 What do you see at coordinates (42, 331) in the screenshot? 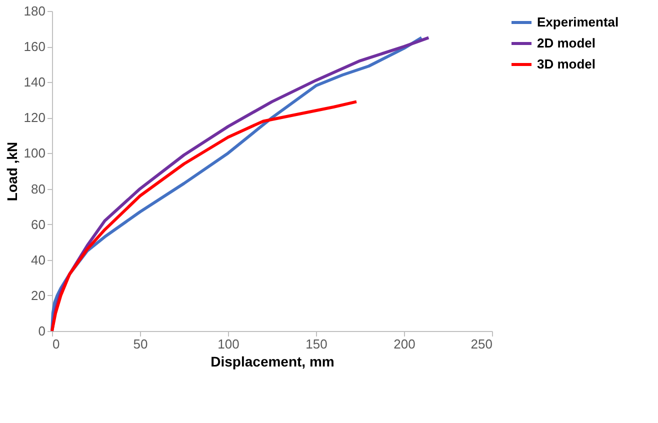
I see `y-tick-label: 0` at bounding box center [42, 331].